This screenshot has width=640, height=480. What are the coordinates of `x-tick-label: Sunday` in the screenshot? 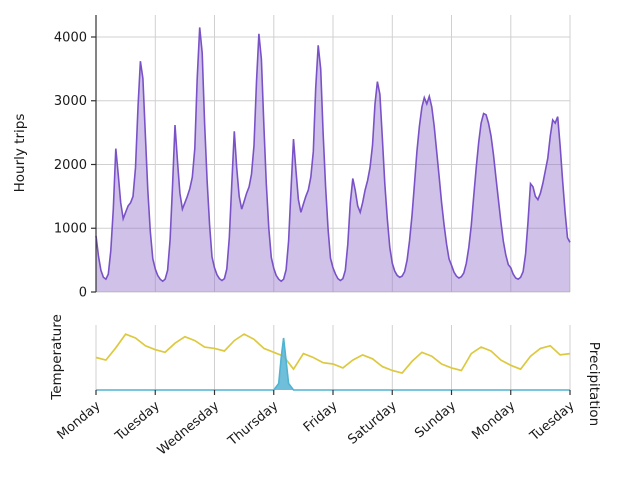 It's located at (435, 419).